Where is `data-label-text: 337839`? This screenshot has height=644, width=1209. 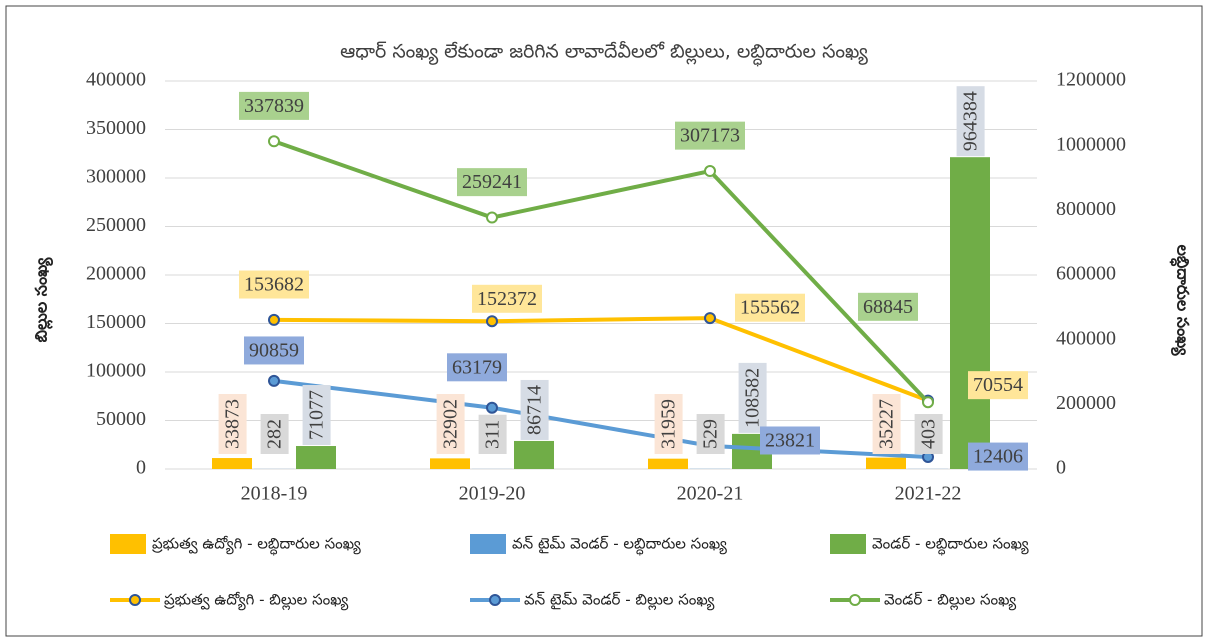
data-label-text: 337839 is located at coordinates (274, 106).